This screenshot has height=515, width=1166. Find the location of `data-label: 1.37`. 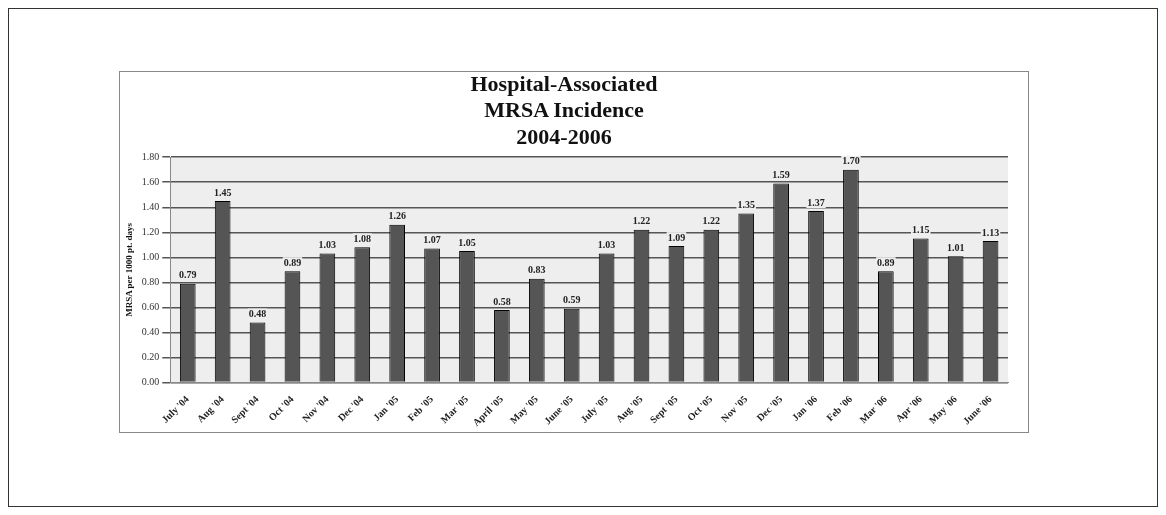

data-label: 1.37 is located at coordinates (816, 202).